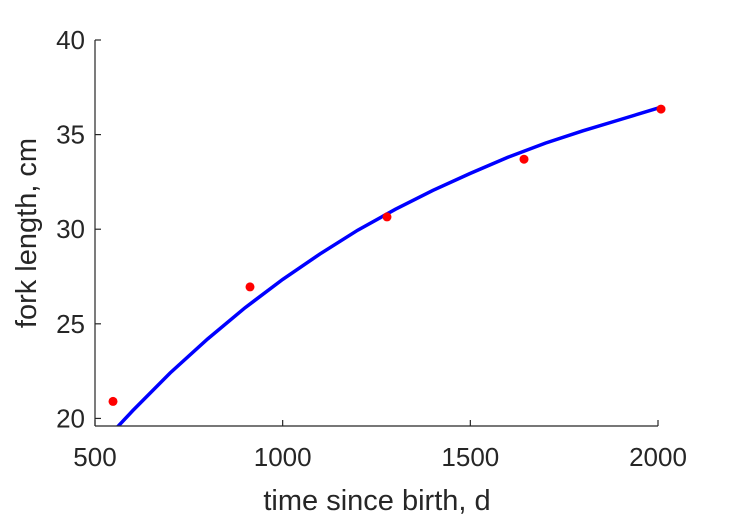  What do you see at coordinates (70, 324) in the screenshot?
I see `y-tick-label: 25` at bounding box center [70, 324].